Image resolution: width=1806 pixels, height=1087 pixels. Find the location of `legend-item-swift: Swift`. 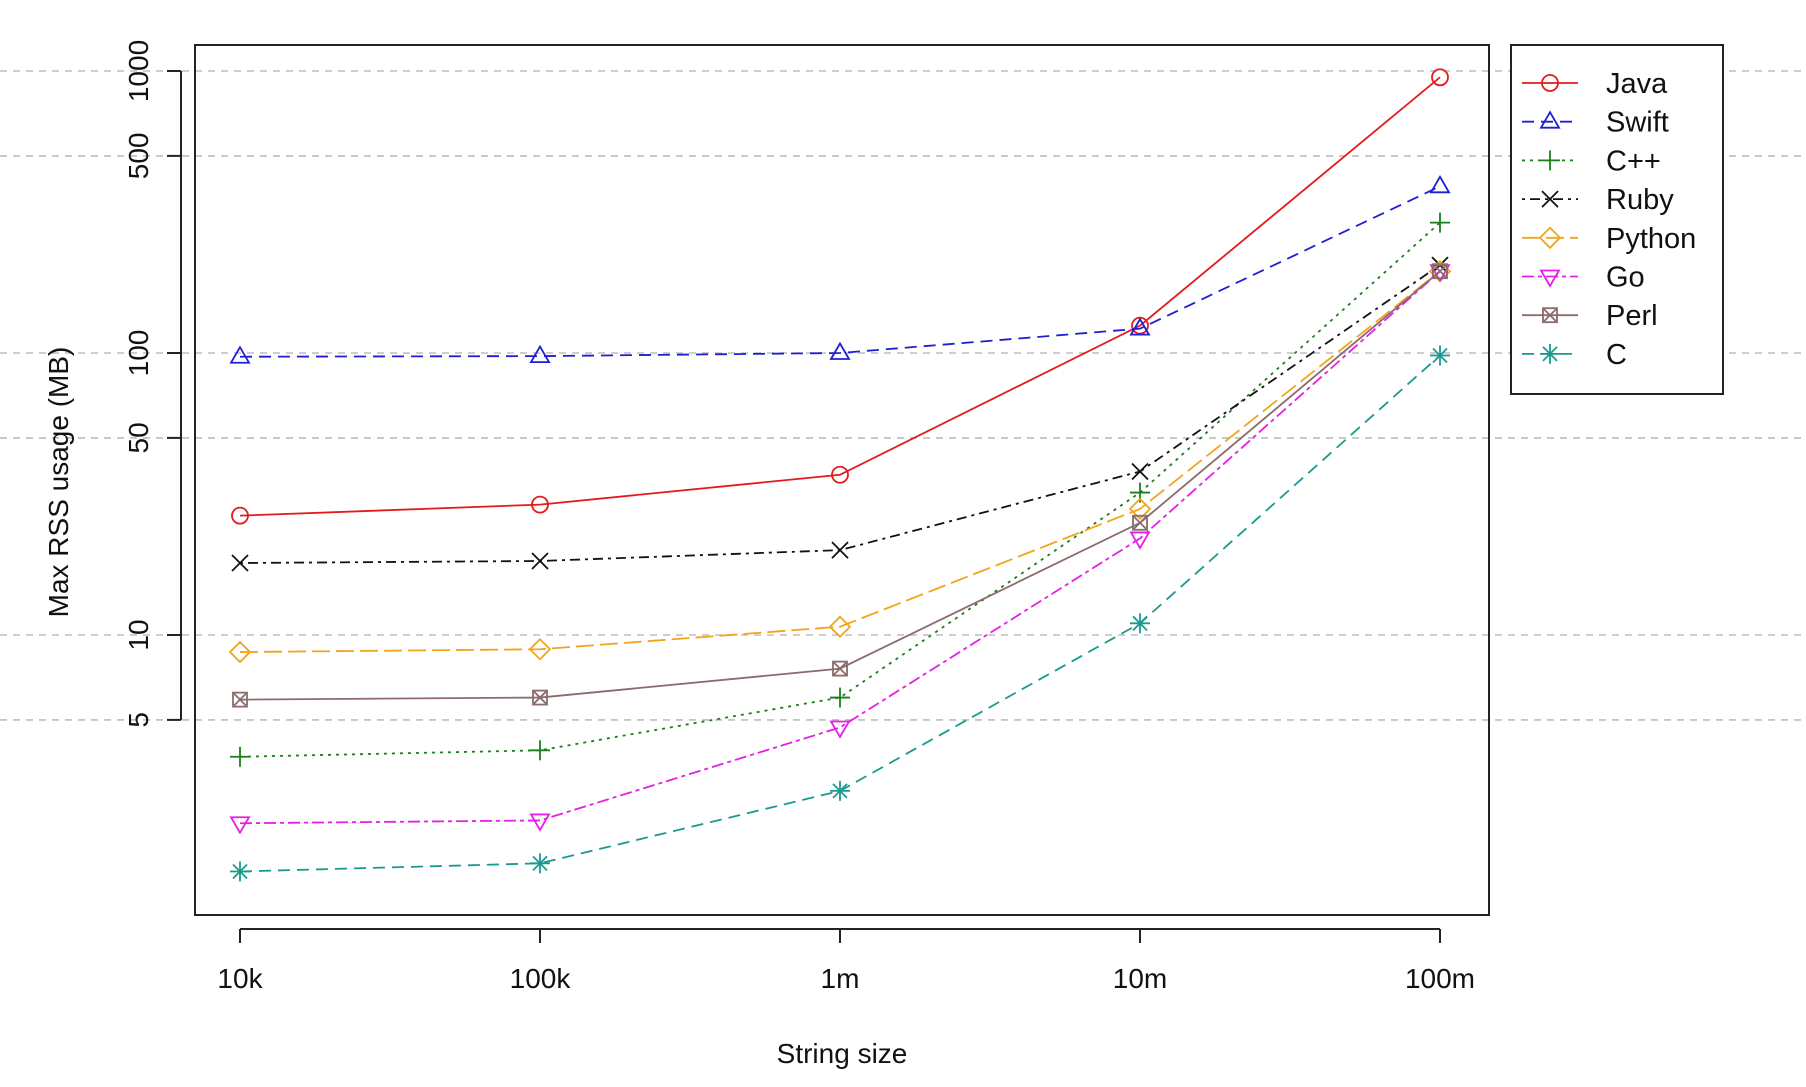

legend-item-swift: Swift is located at coordinates (1595, 123).